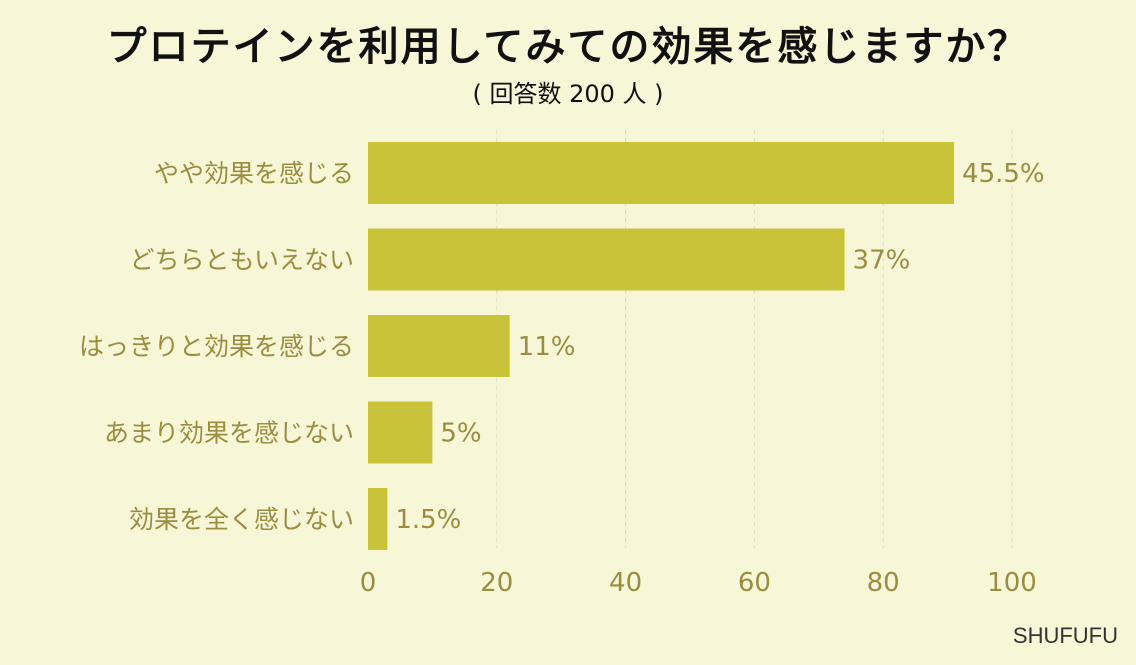  Describe the element at coordinates (883, 583) in the screenshot. I see `x-tick-label: 80` at that location.